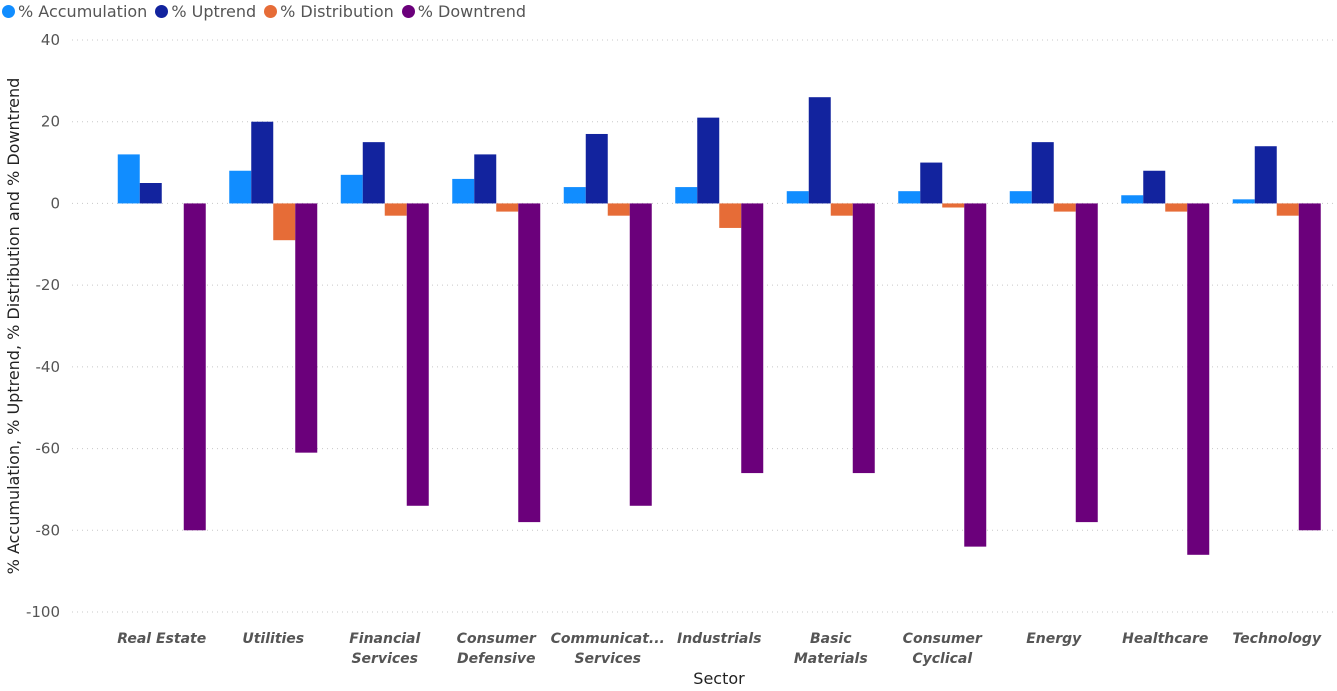 The image size is (1337, 691). Describe the element at coordinates (608, 649) in the screenshot. I see `x-tick-label: Communicat... Services` at that location.